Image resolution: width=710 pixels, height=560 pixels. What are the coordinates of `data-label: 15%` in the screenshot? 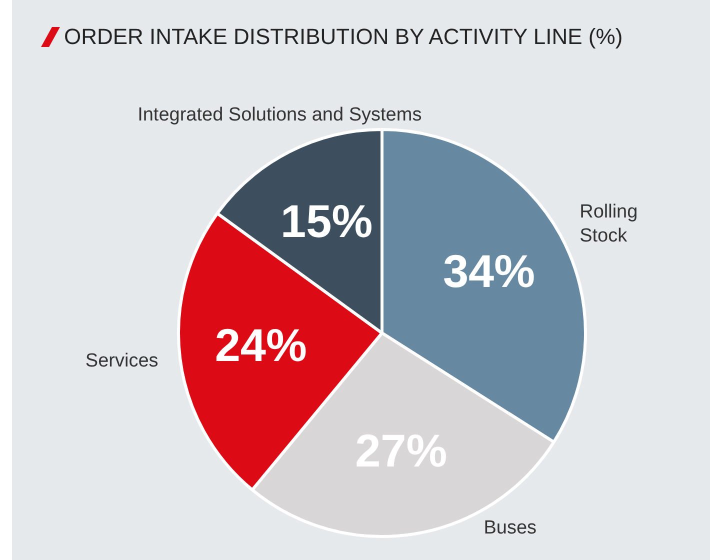 It's located at (326, 220).